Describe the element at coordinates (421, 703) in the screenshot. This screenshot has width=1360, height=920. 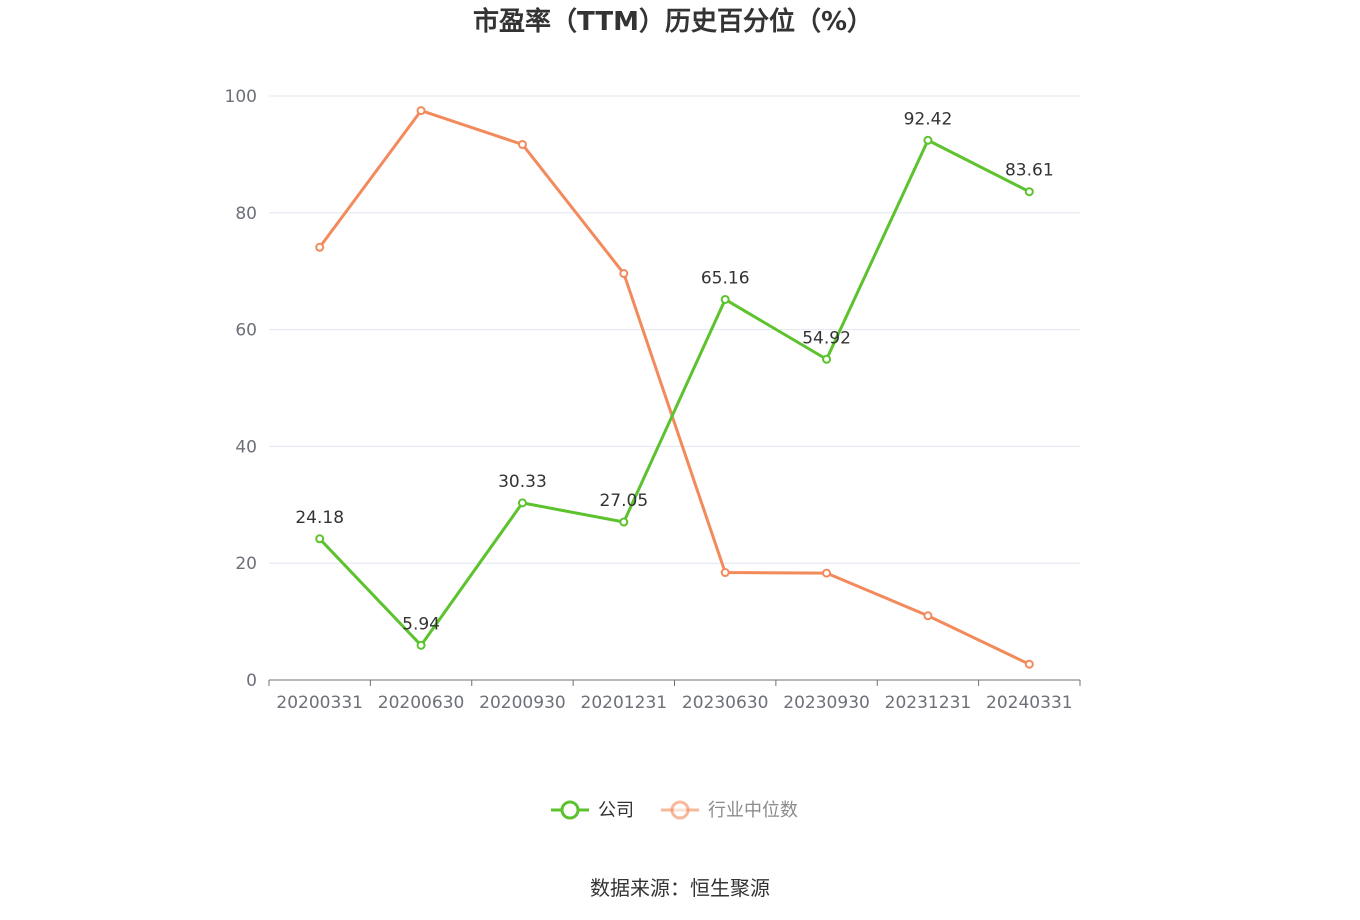
I see `x-tick-label: 20200630` at that location.